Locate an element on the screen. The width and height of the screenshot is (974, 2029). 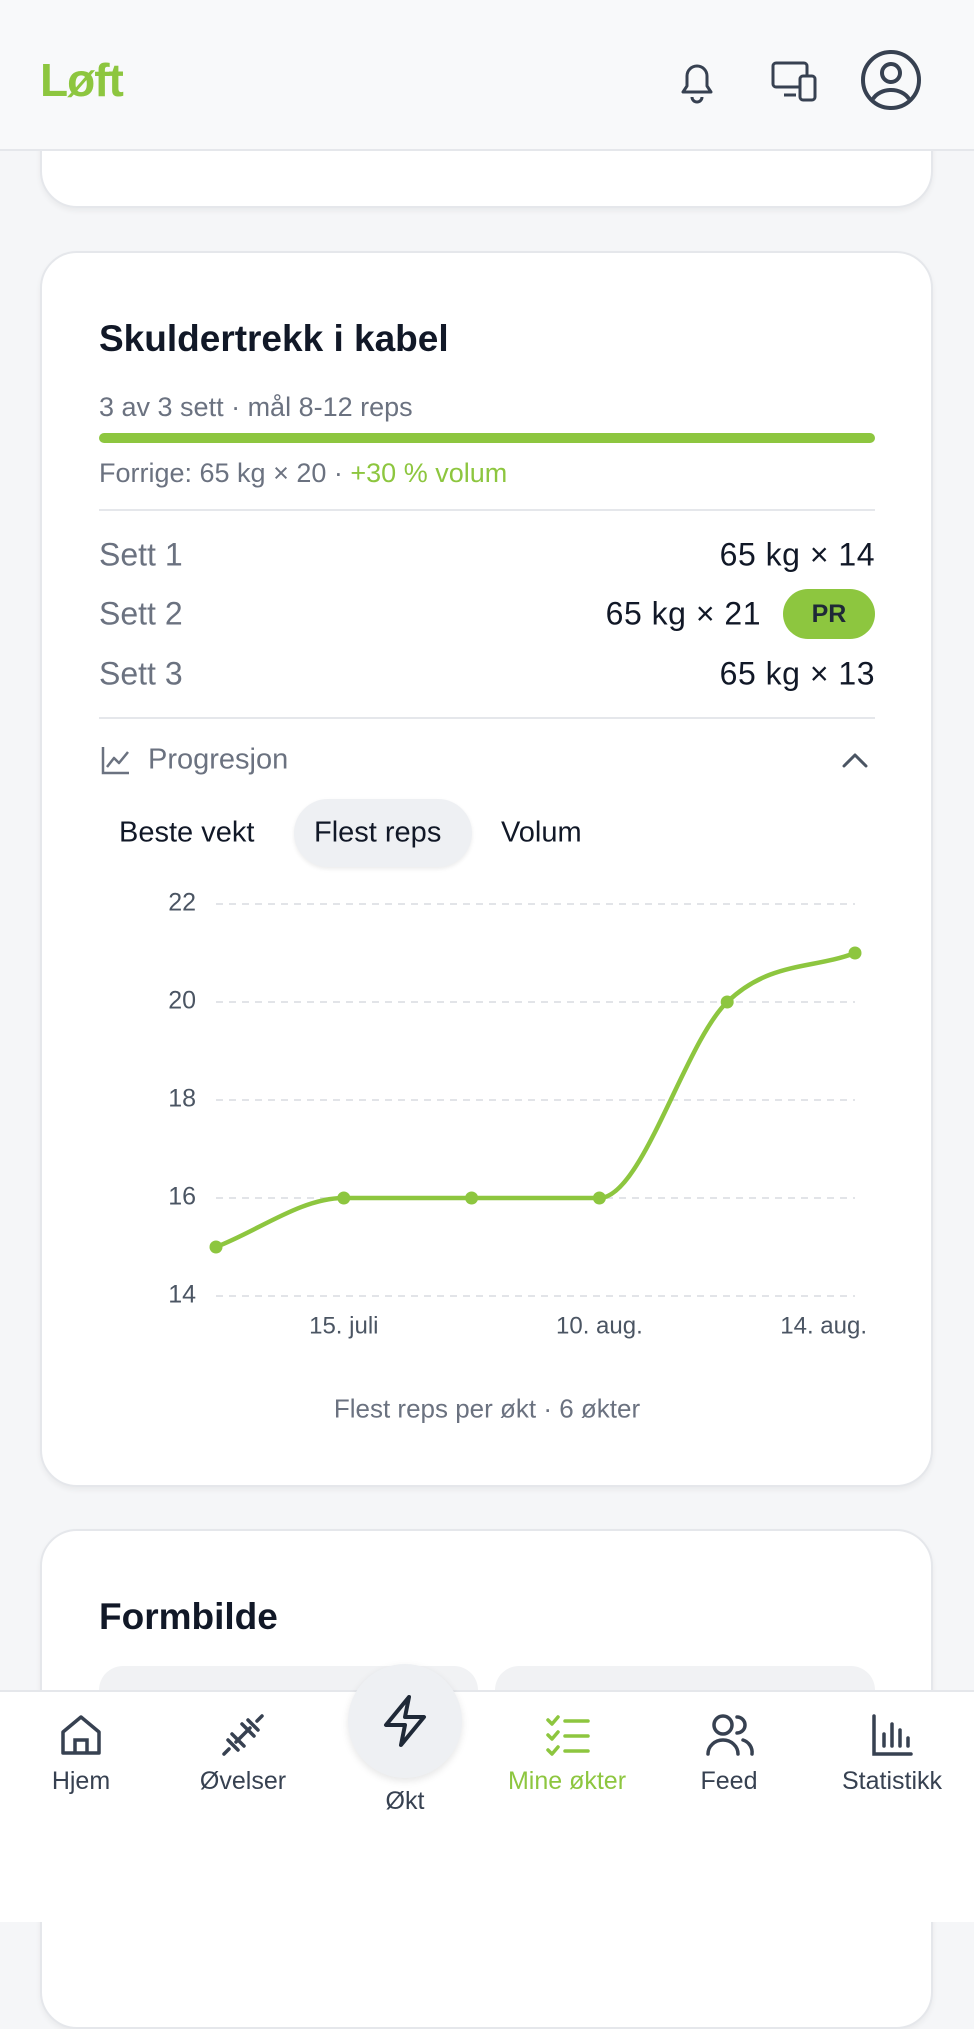
x-tick-label: 15. juli is located at coordinates (343, 1325).